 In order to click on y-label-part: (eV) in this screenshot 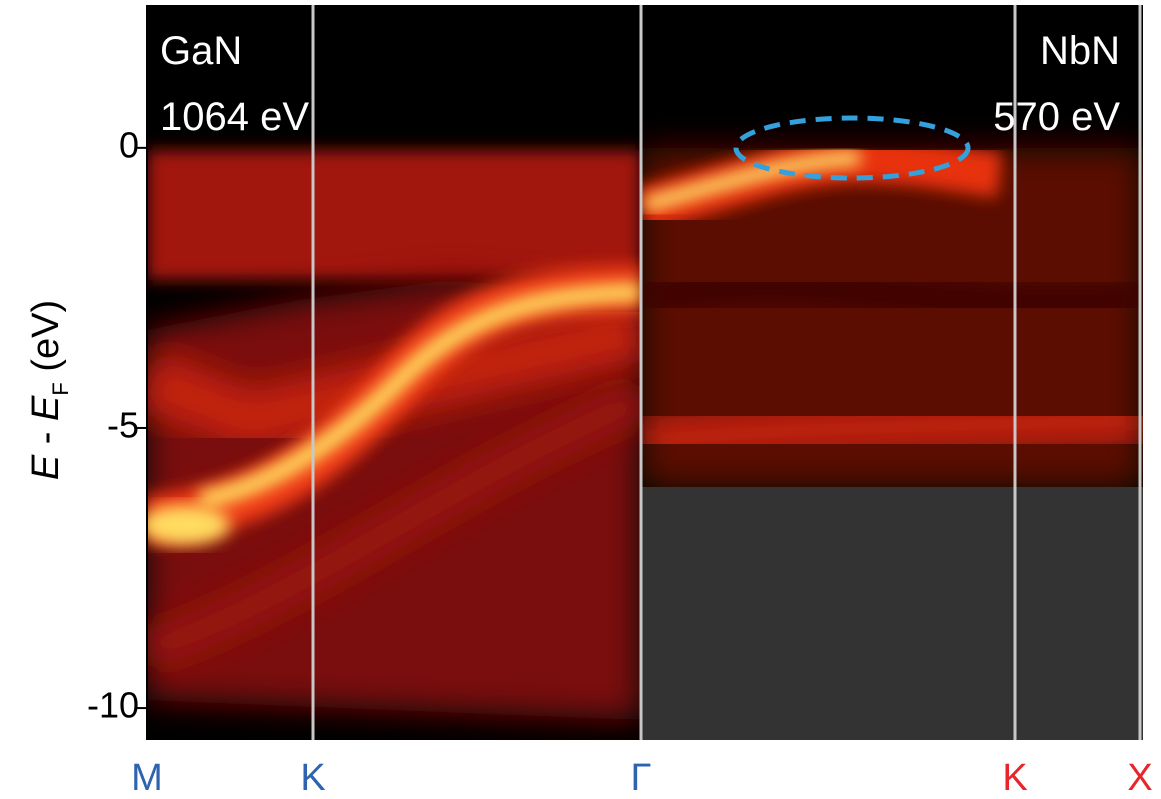, I will do `click(46, 341)`.